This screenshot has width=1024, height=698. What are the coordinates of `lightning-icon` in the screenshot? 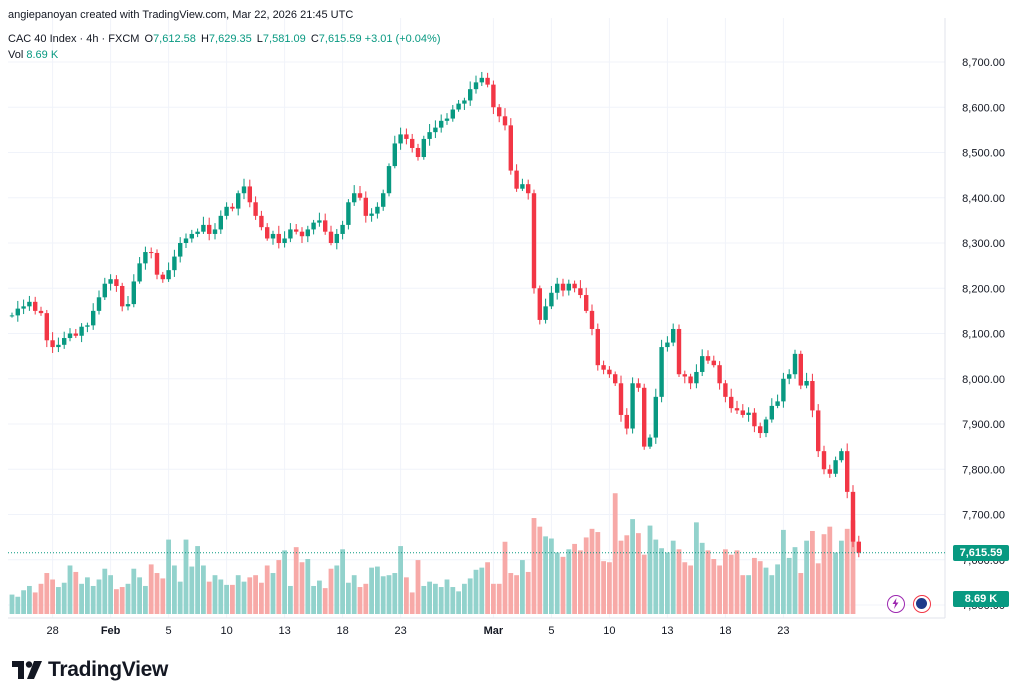 It's located at (896, 604).